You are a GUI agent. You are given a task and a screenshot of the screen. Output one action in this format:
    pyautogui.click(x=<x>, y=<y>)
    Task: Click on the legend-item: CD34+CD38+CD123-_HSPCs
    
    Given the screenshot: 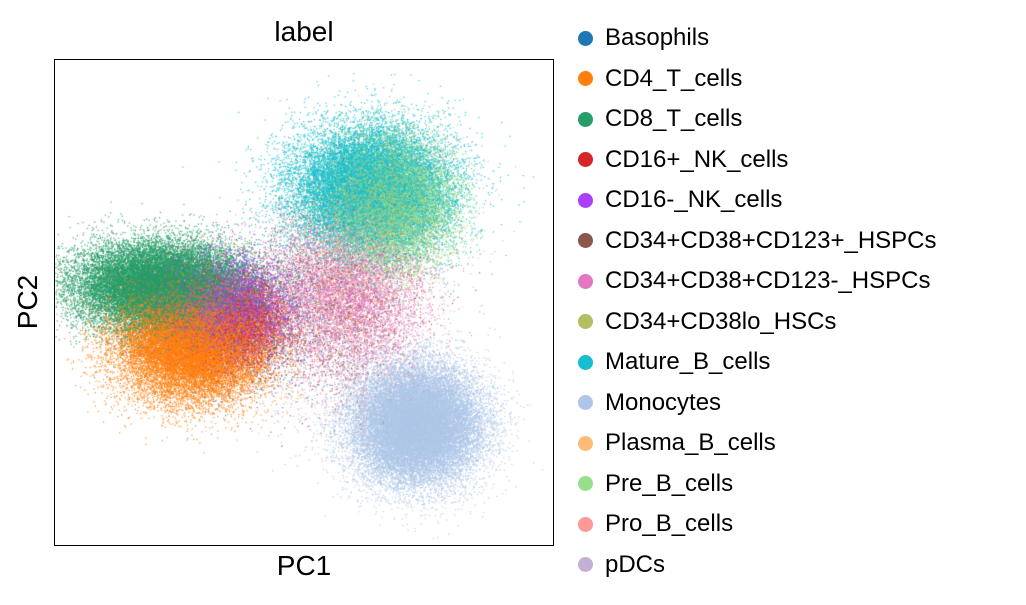 What is the action you would take?
    pyautogui.click(x=757, y=281)
    